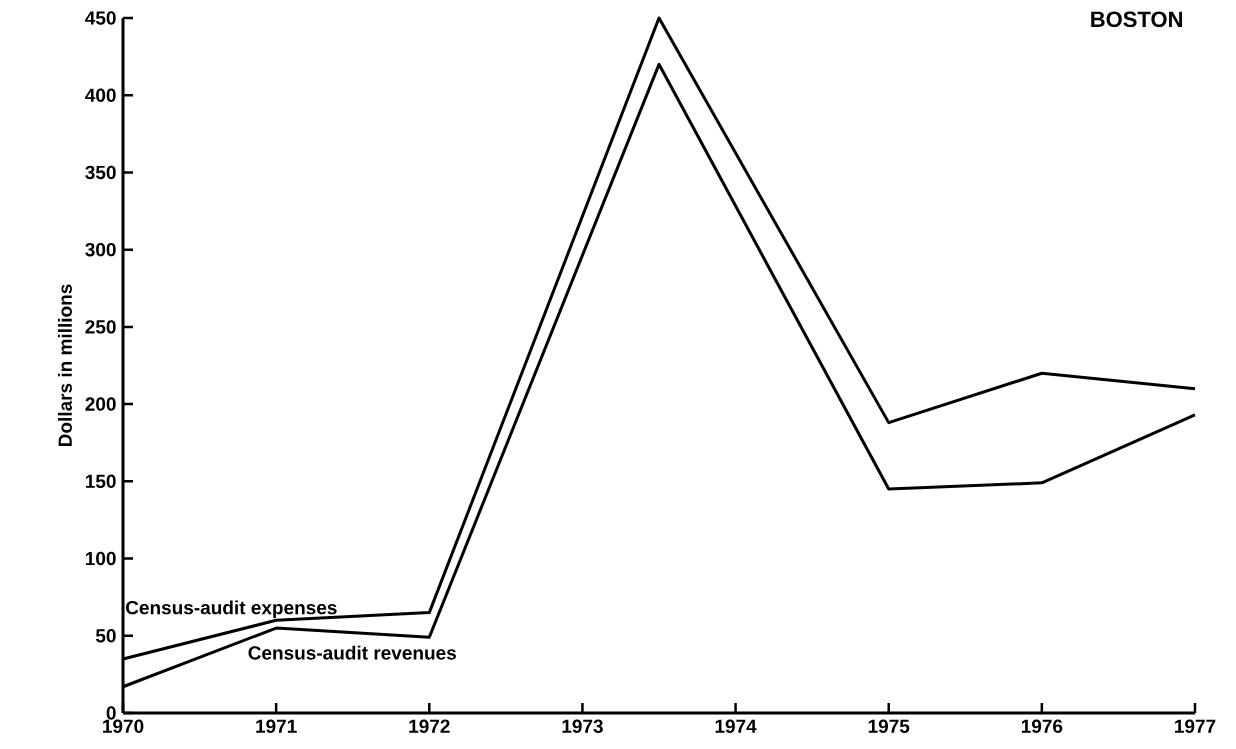  Describe the element at coordinates (100, 95) in the screenshot. I see `y-tick-label: 400` at that location.